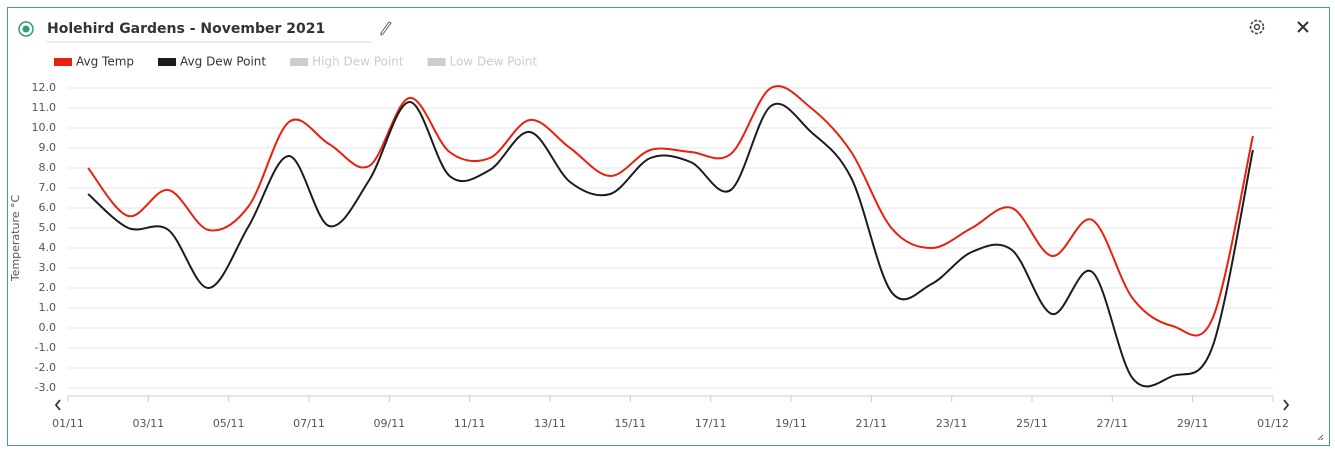 The image size is (1335, 453). Describe the element at coordinates (1193, 423) in the screenshot. I see `x-tick-label: 29/11` at that location.